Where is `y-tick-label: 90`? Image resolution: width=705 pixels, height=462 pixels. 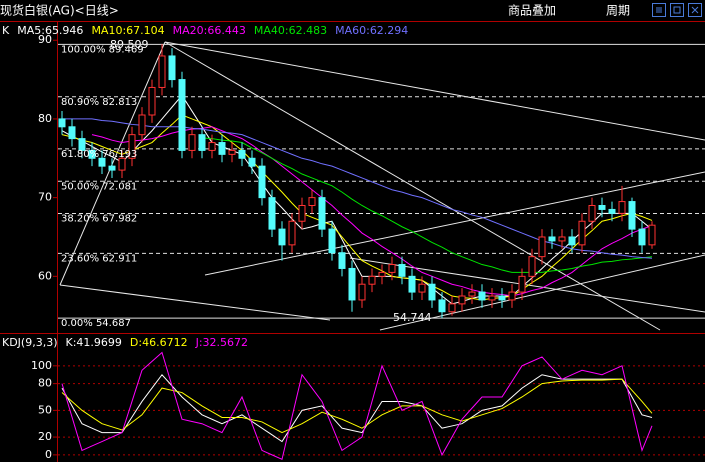
y-tick-label: 90 is located at coordinates (45, 39).